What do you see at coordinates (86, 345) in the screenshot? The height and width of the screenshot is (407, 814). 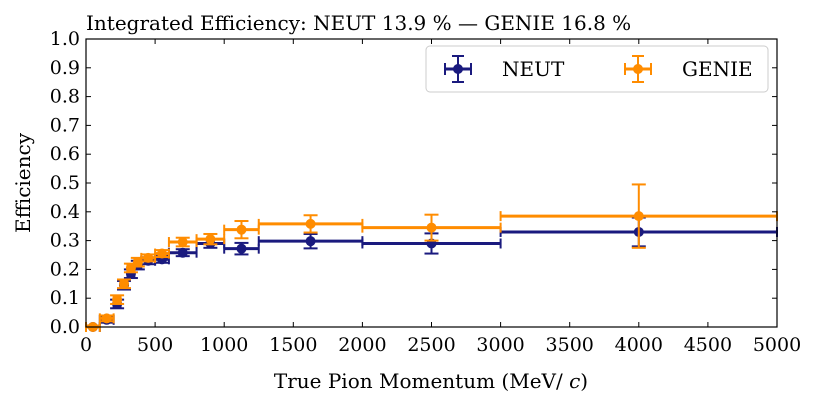 I see `x-tick-label: 0` at bounding box center [86, 345].